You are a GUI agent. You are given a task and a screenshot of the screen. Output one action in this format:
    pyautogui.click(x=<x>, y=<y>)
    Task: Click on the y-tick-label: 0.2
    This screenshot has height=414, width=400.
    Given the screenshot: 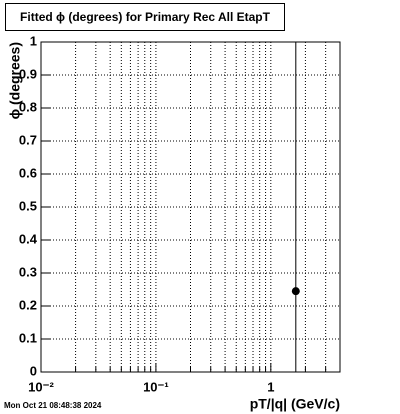 What is the action you would take?
    pyautogui.click(x=28, y=304)
    